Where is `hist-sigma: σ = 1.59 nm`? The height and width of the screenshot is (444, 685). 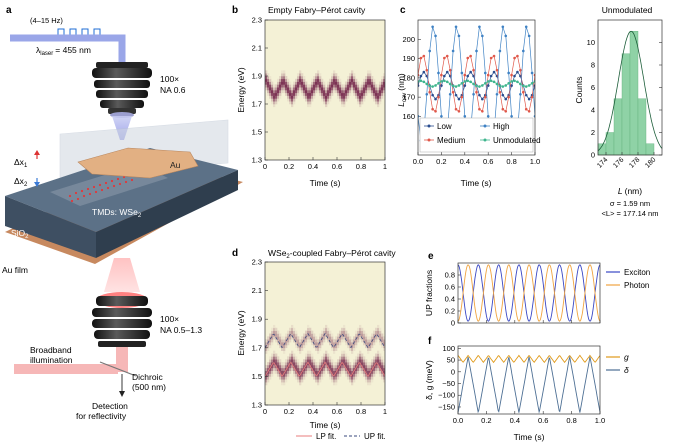 hist-sigma: σ = 1.59 nm is located at coordinates (630, 203).